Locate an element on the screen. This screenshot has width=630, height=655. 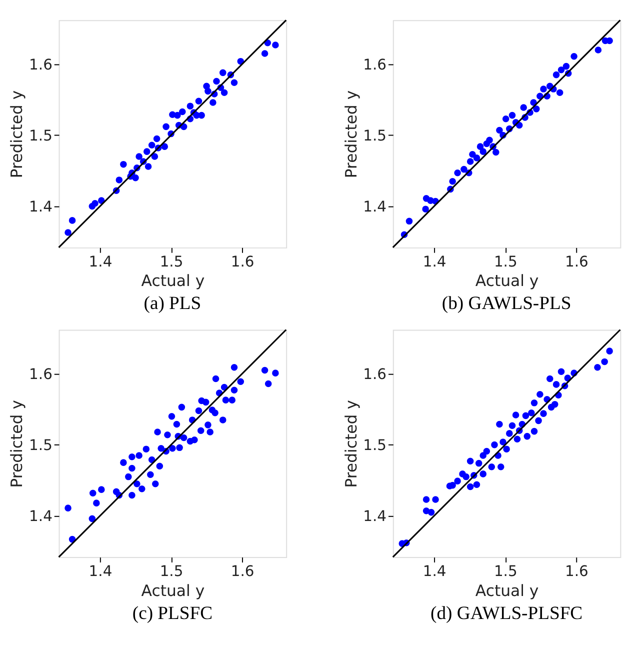
text: (a) PLS is located at coordinates (173, 303).